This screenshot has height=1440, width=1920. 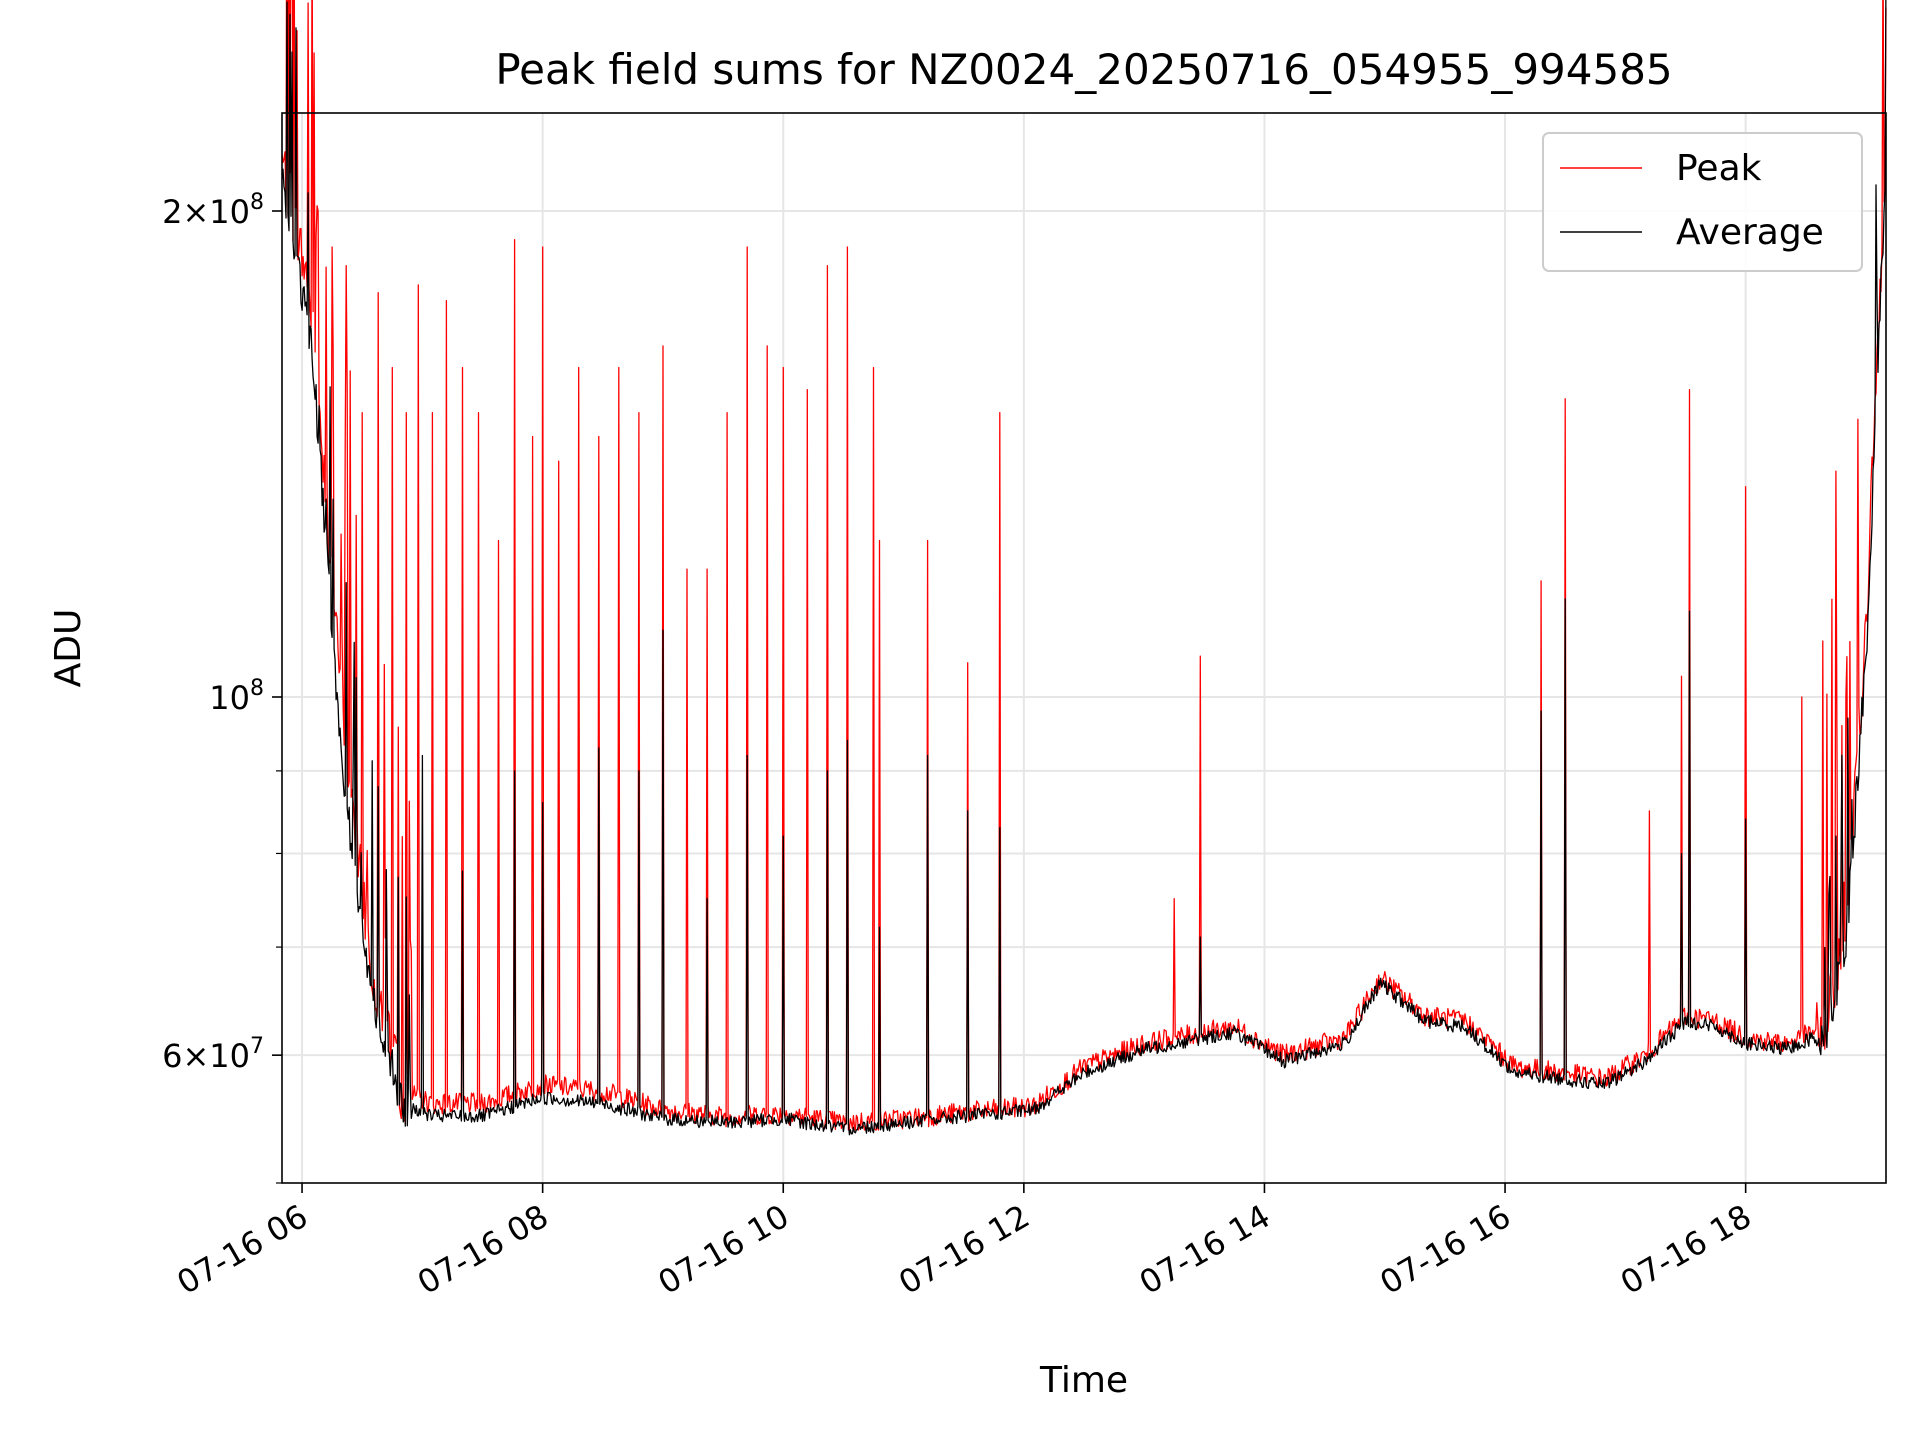 What do you see at coordinates (1702, 202) in the screenshot?
I see `legend: Peak Average` at bounding box center [1702, 202].